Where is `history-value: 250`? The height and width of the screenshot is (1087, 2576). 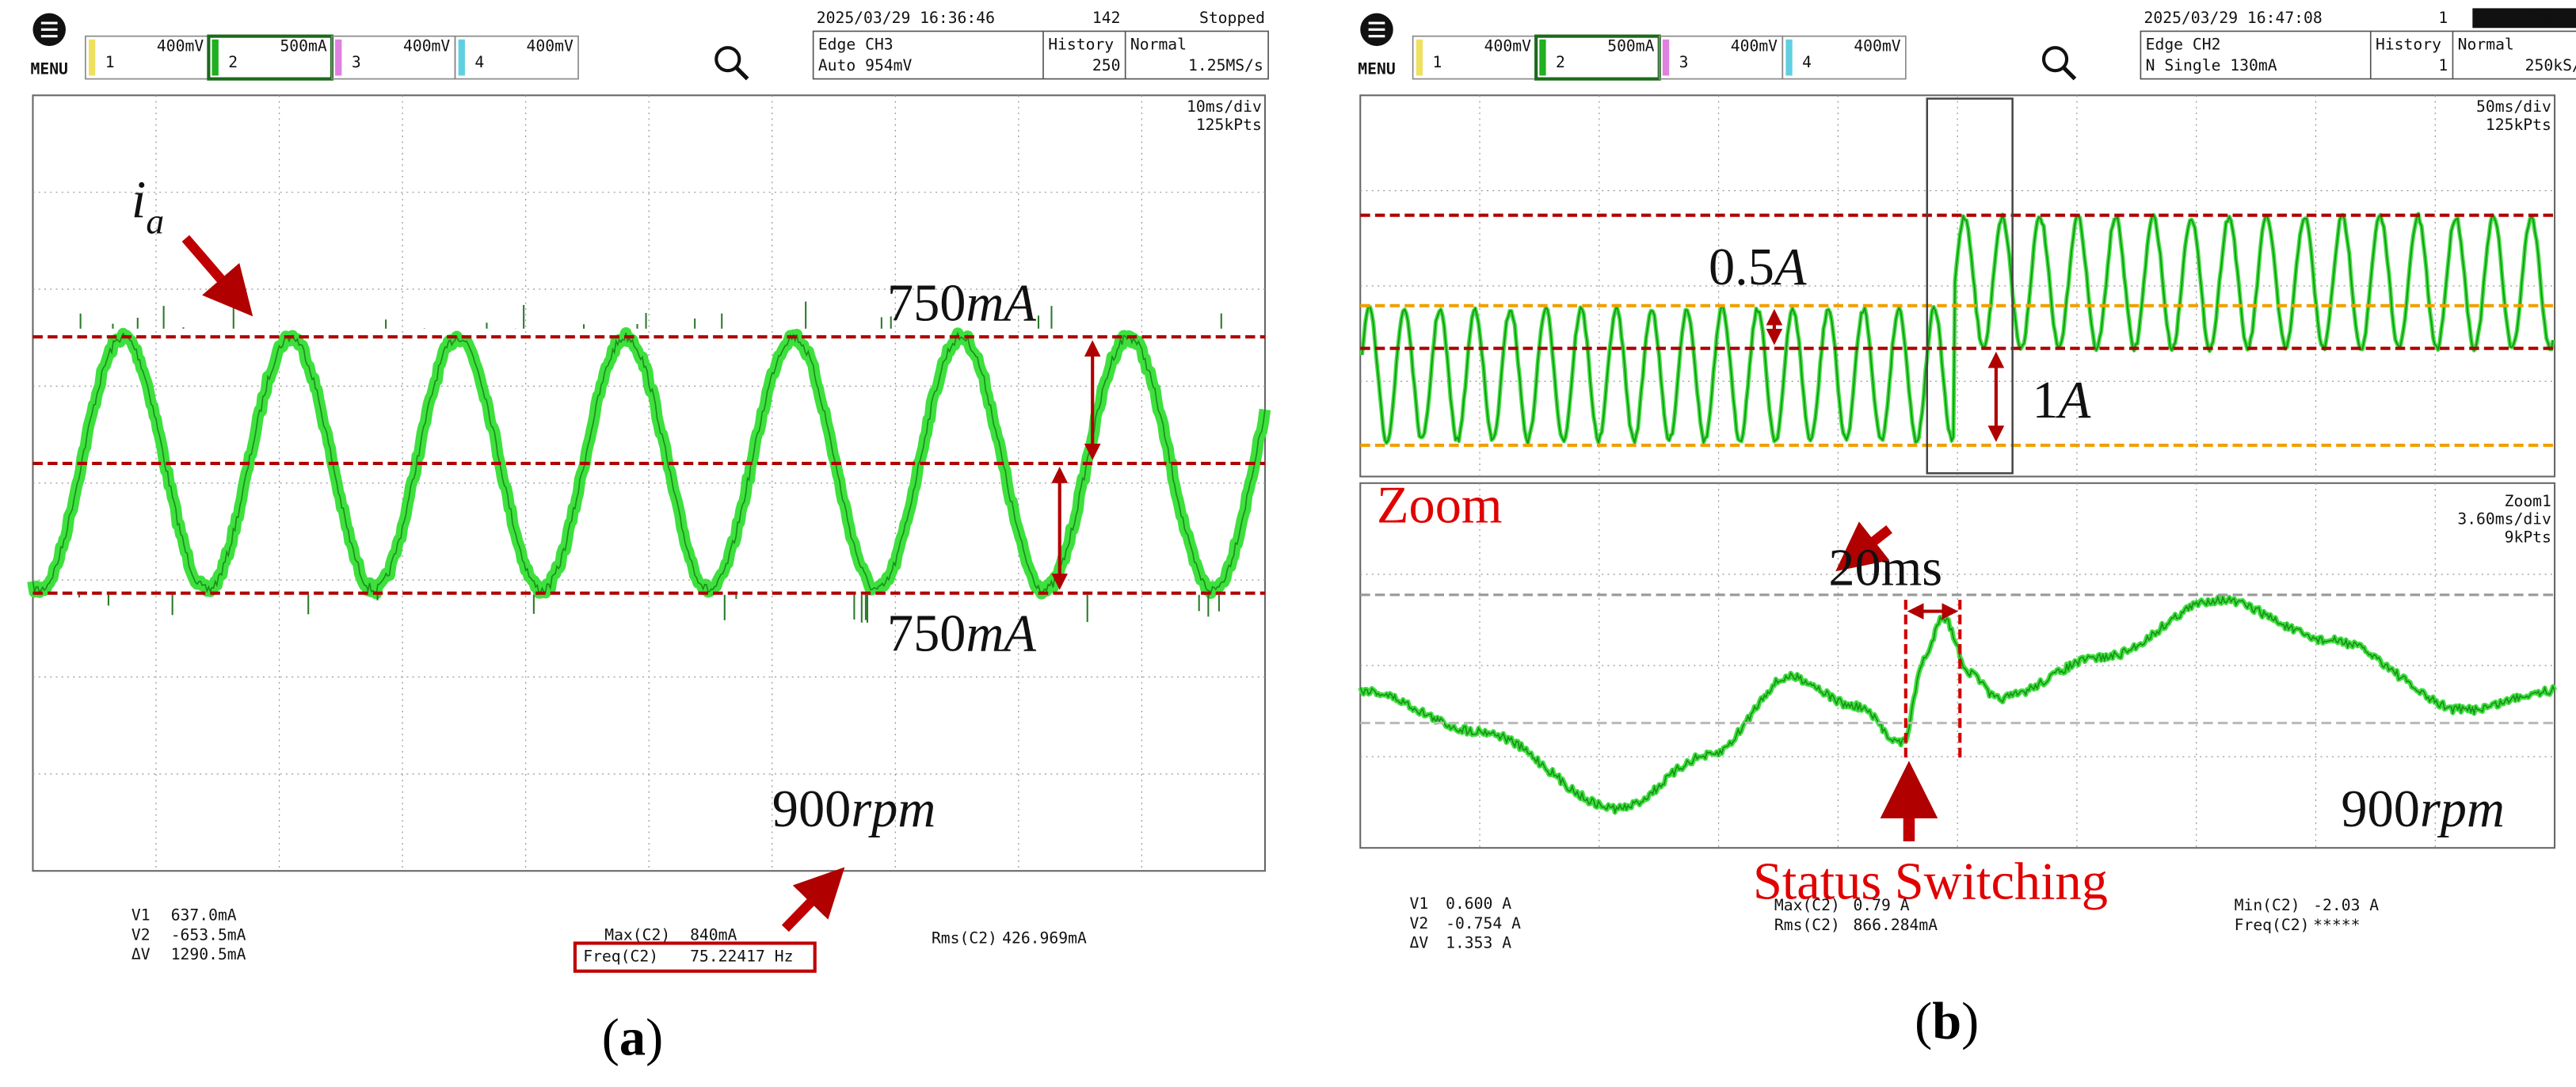
history-value: 250 is located at coordinates (1107, 65).